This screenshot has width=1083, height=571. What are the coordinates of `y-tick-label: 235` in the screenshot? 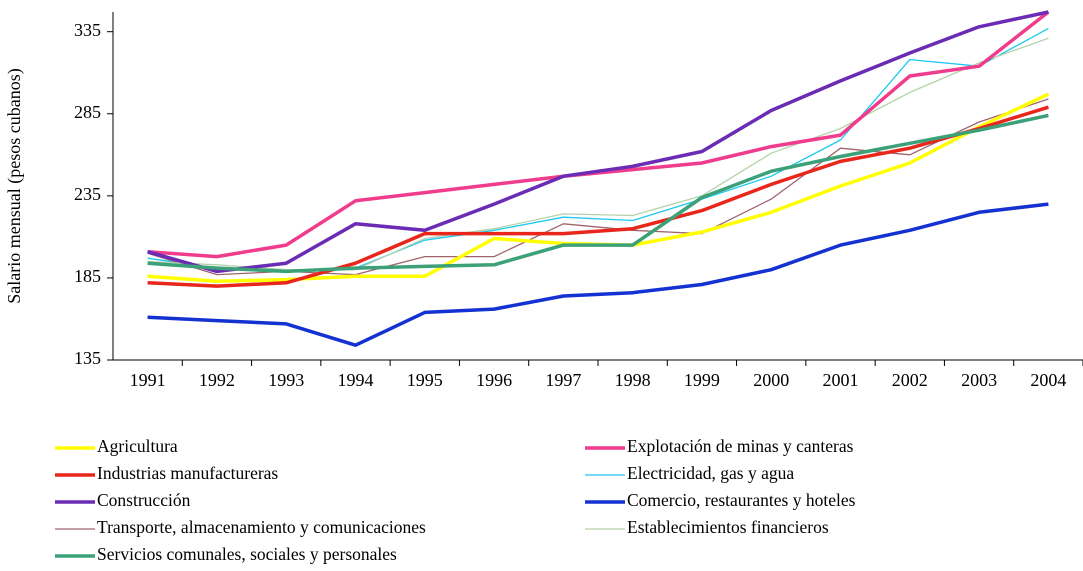 It's located at (87, 194).